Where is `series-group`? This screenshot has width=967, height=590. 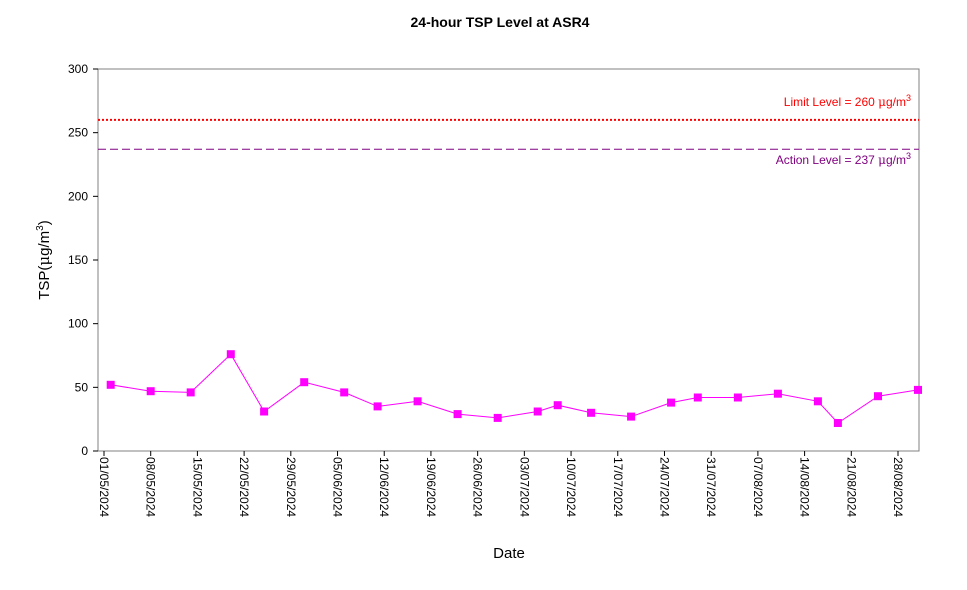 series-group is located at coordinates (514, 388).